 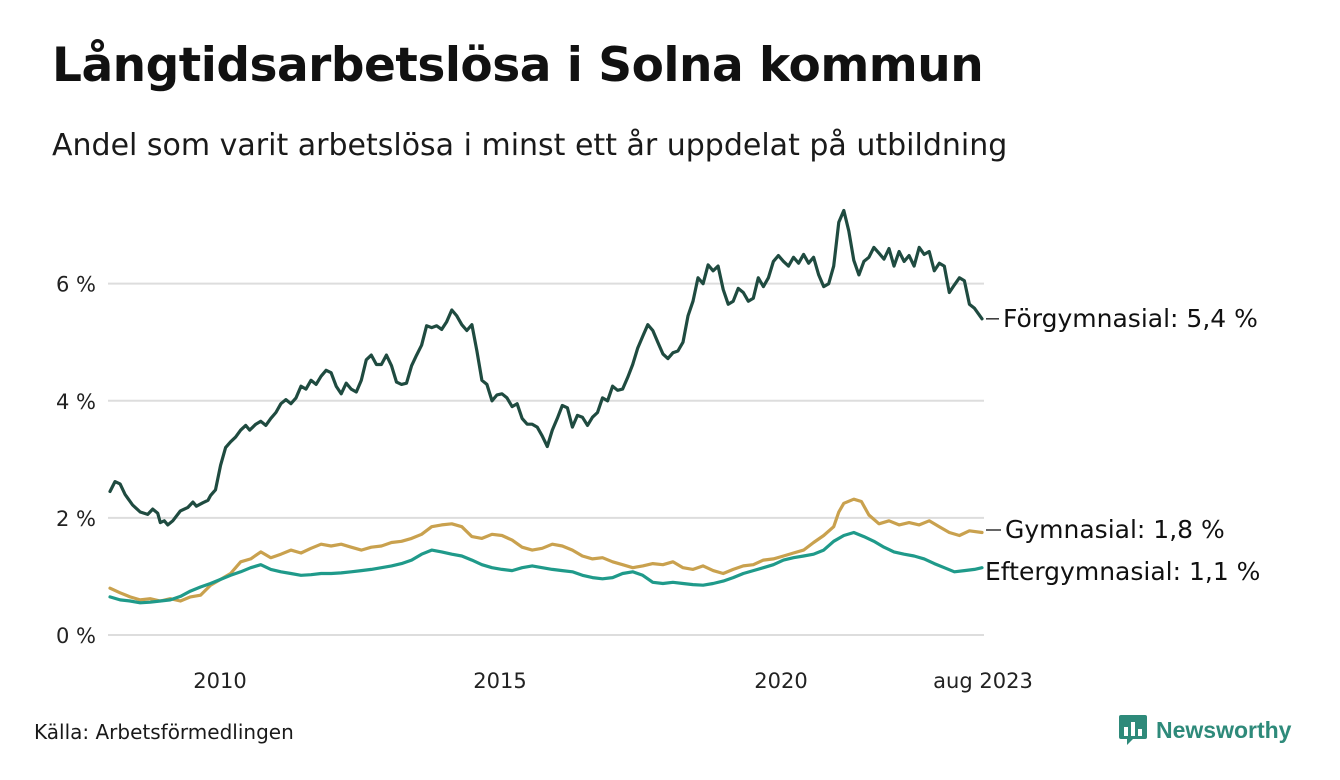 What do you see at coordinates (1115, 529) in the screenshot?
I see `series-label-gymnasial: Gymnasial: 1,8 %` at bounding box center [1115, 529].